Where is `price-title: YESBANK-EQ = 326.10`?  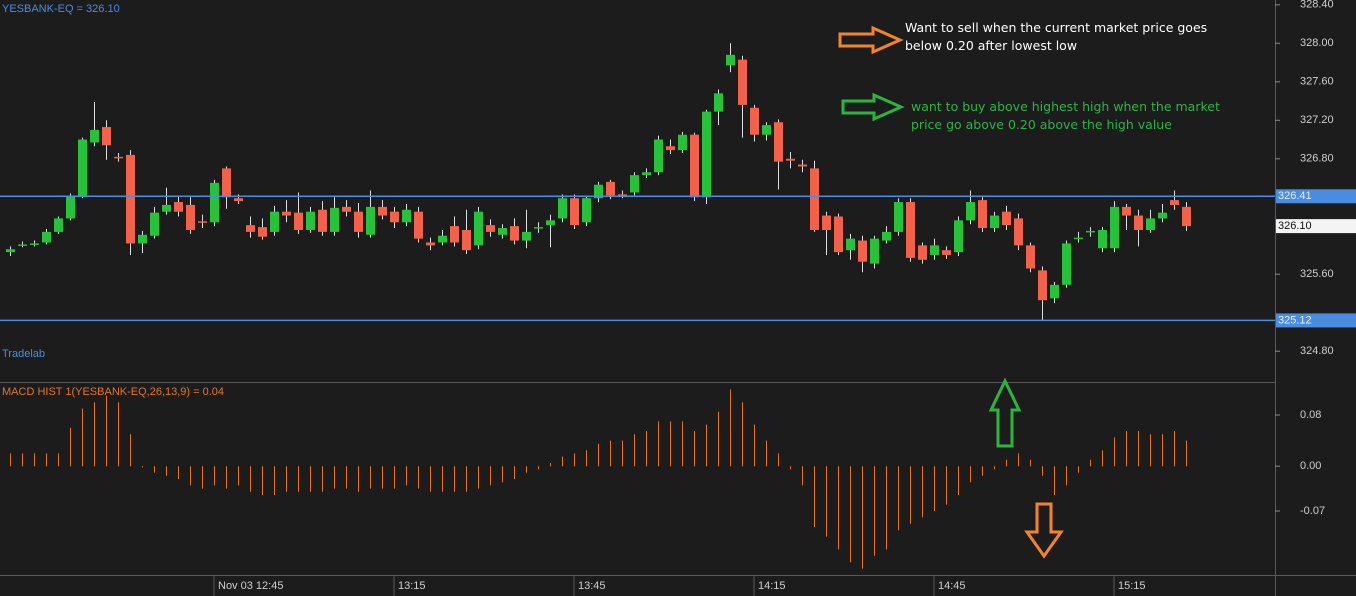 price-title: YESBANK-EQ = 326.10 is located at coordinates (61, 9).